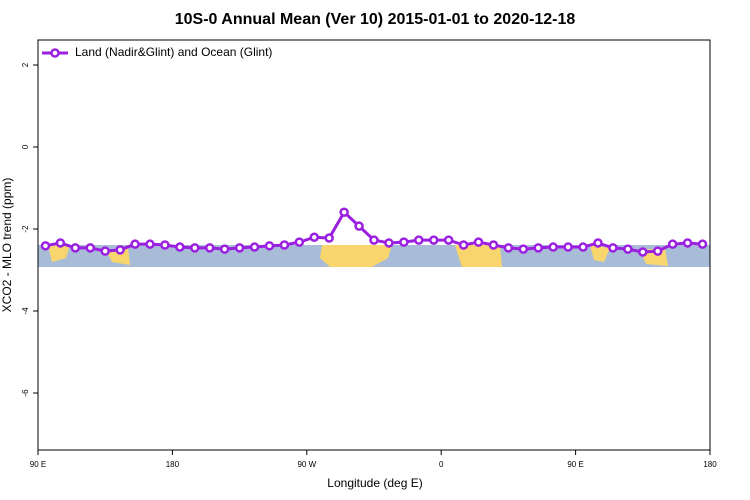  What do you see at coordinates (25, 311) in the screenshot?
I see `y-tick-label: -4` at bounding box center [25, 311].